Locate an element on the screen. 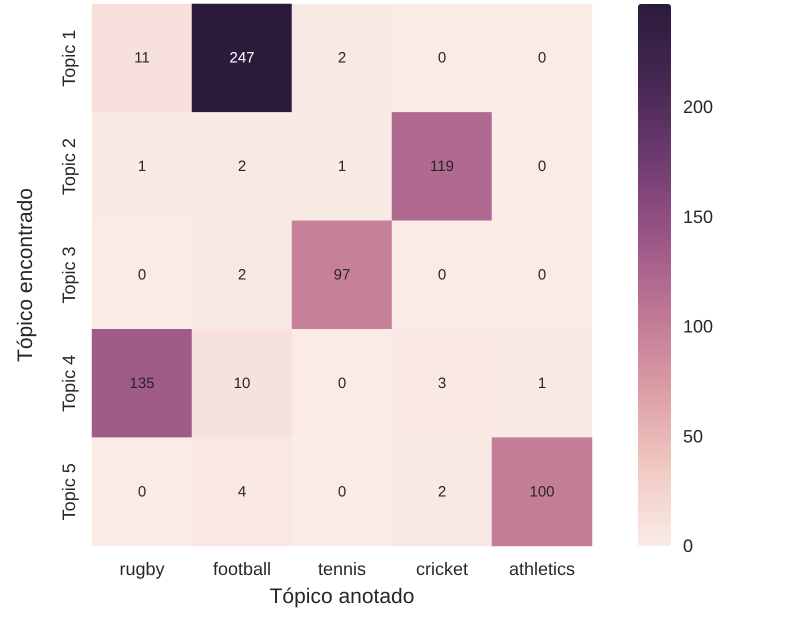 Image resolution: width=787 pixels, height=619 pixels. data-label: 97 is located at coordinates (342, 275).